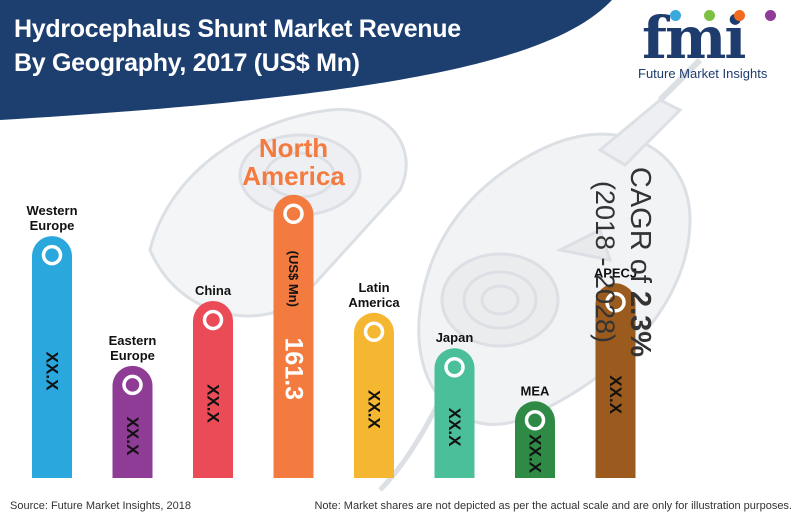  What do you see at coordinates (373, 287) in the screenshot?
I see `category-label-line: Latin` at bounding box center [373, 287].